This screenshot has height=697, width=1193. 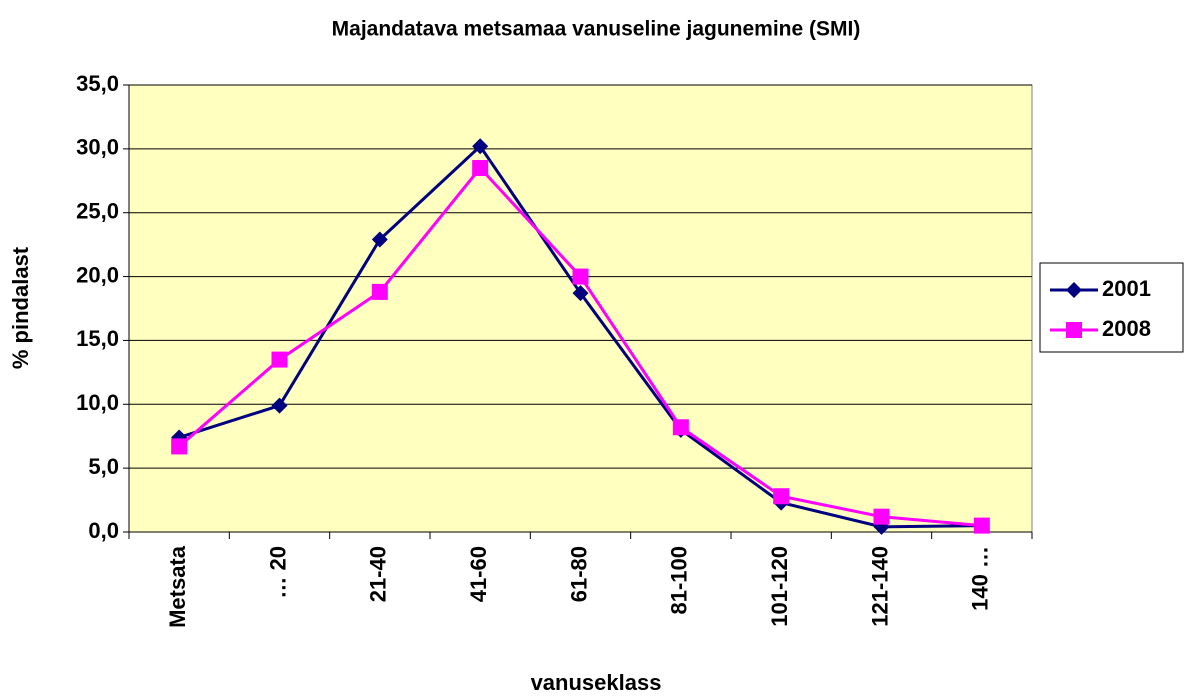 What do you see at coordinates (103, 530) in the screenshot?
I see `y-tick-label: 0,0` at bounding box center [103, 530].